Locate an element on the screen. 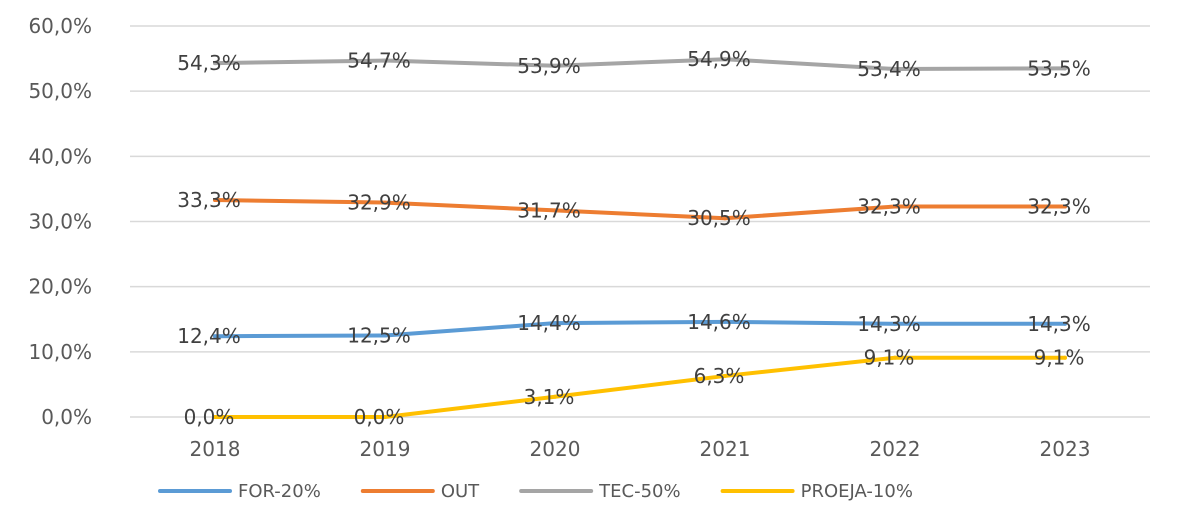 This screenshot has height=510, width=1187. legend-label: TEC-50% is located at coordinates (639, 491).